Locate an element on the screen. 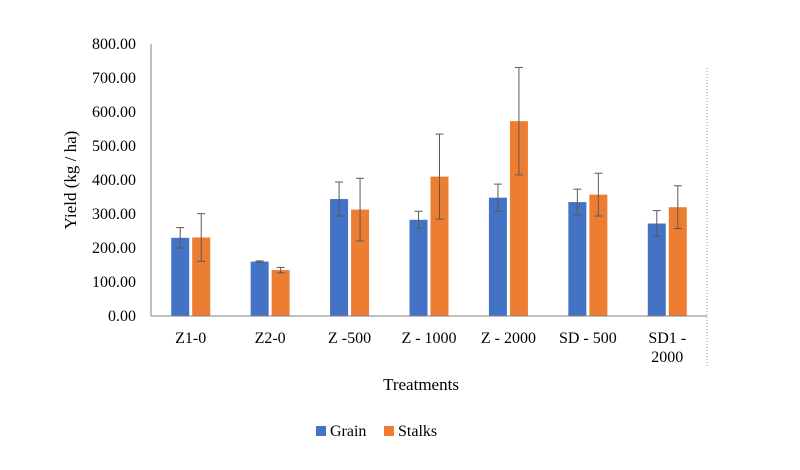 The width and height of the screenshot is (800, 470). x-tick-label: Z - 1000 is located at coordinates (428, 338).